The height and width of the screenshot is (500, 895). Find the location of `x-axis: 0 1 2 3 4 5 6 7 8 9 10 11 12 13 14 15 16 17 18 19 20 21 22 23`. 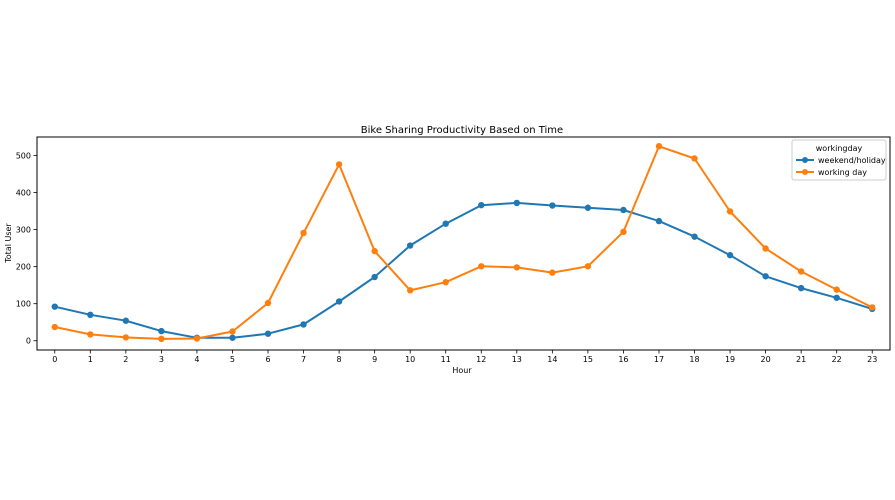

x-axis: 0 1 2 3 4 5 6 7 8 9 10 11 12 13 14 15 16 17 18 19 20 21 22 23 is located at coordinates (464, 357).